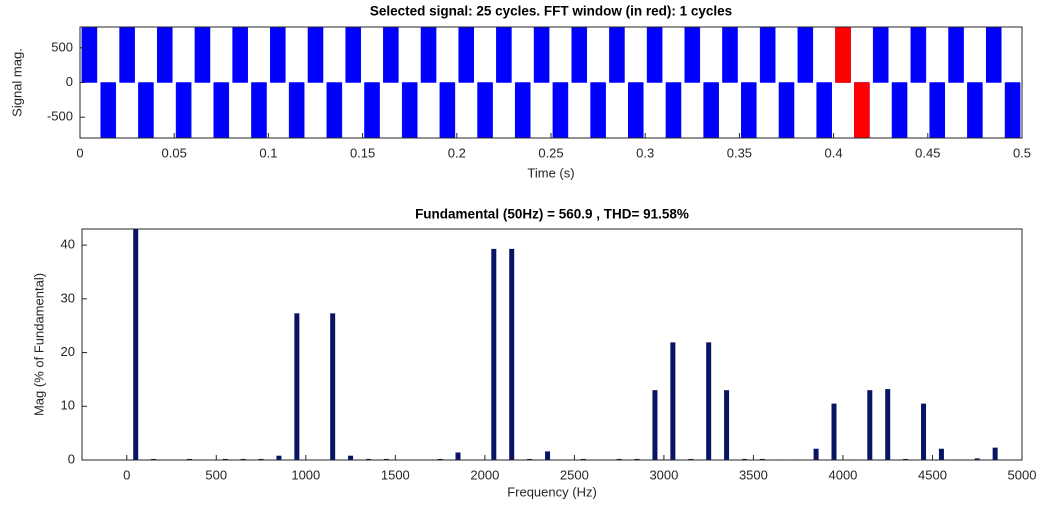 The image size is (1040, 508). What do you see at coordinates (457, 152) in the screenshot?
I see `x-tick-label: 0.2` at bounding box center [457, 152].